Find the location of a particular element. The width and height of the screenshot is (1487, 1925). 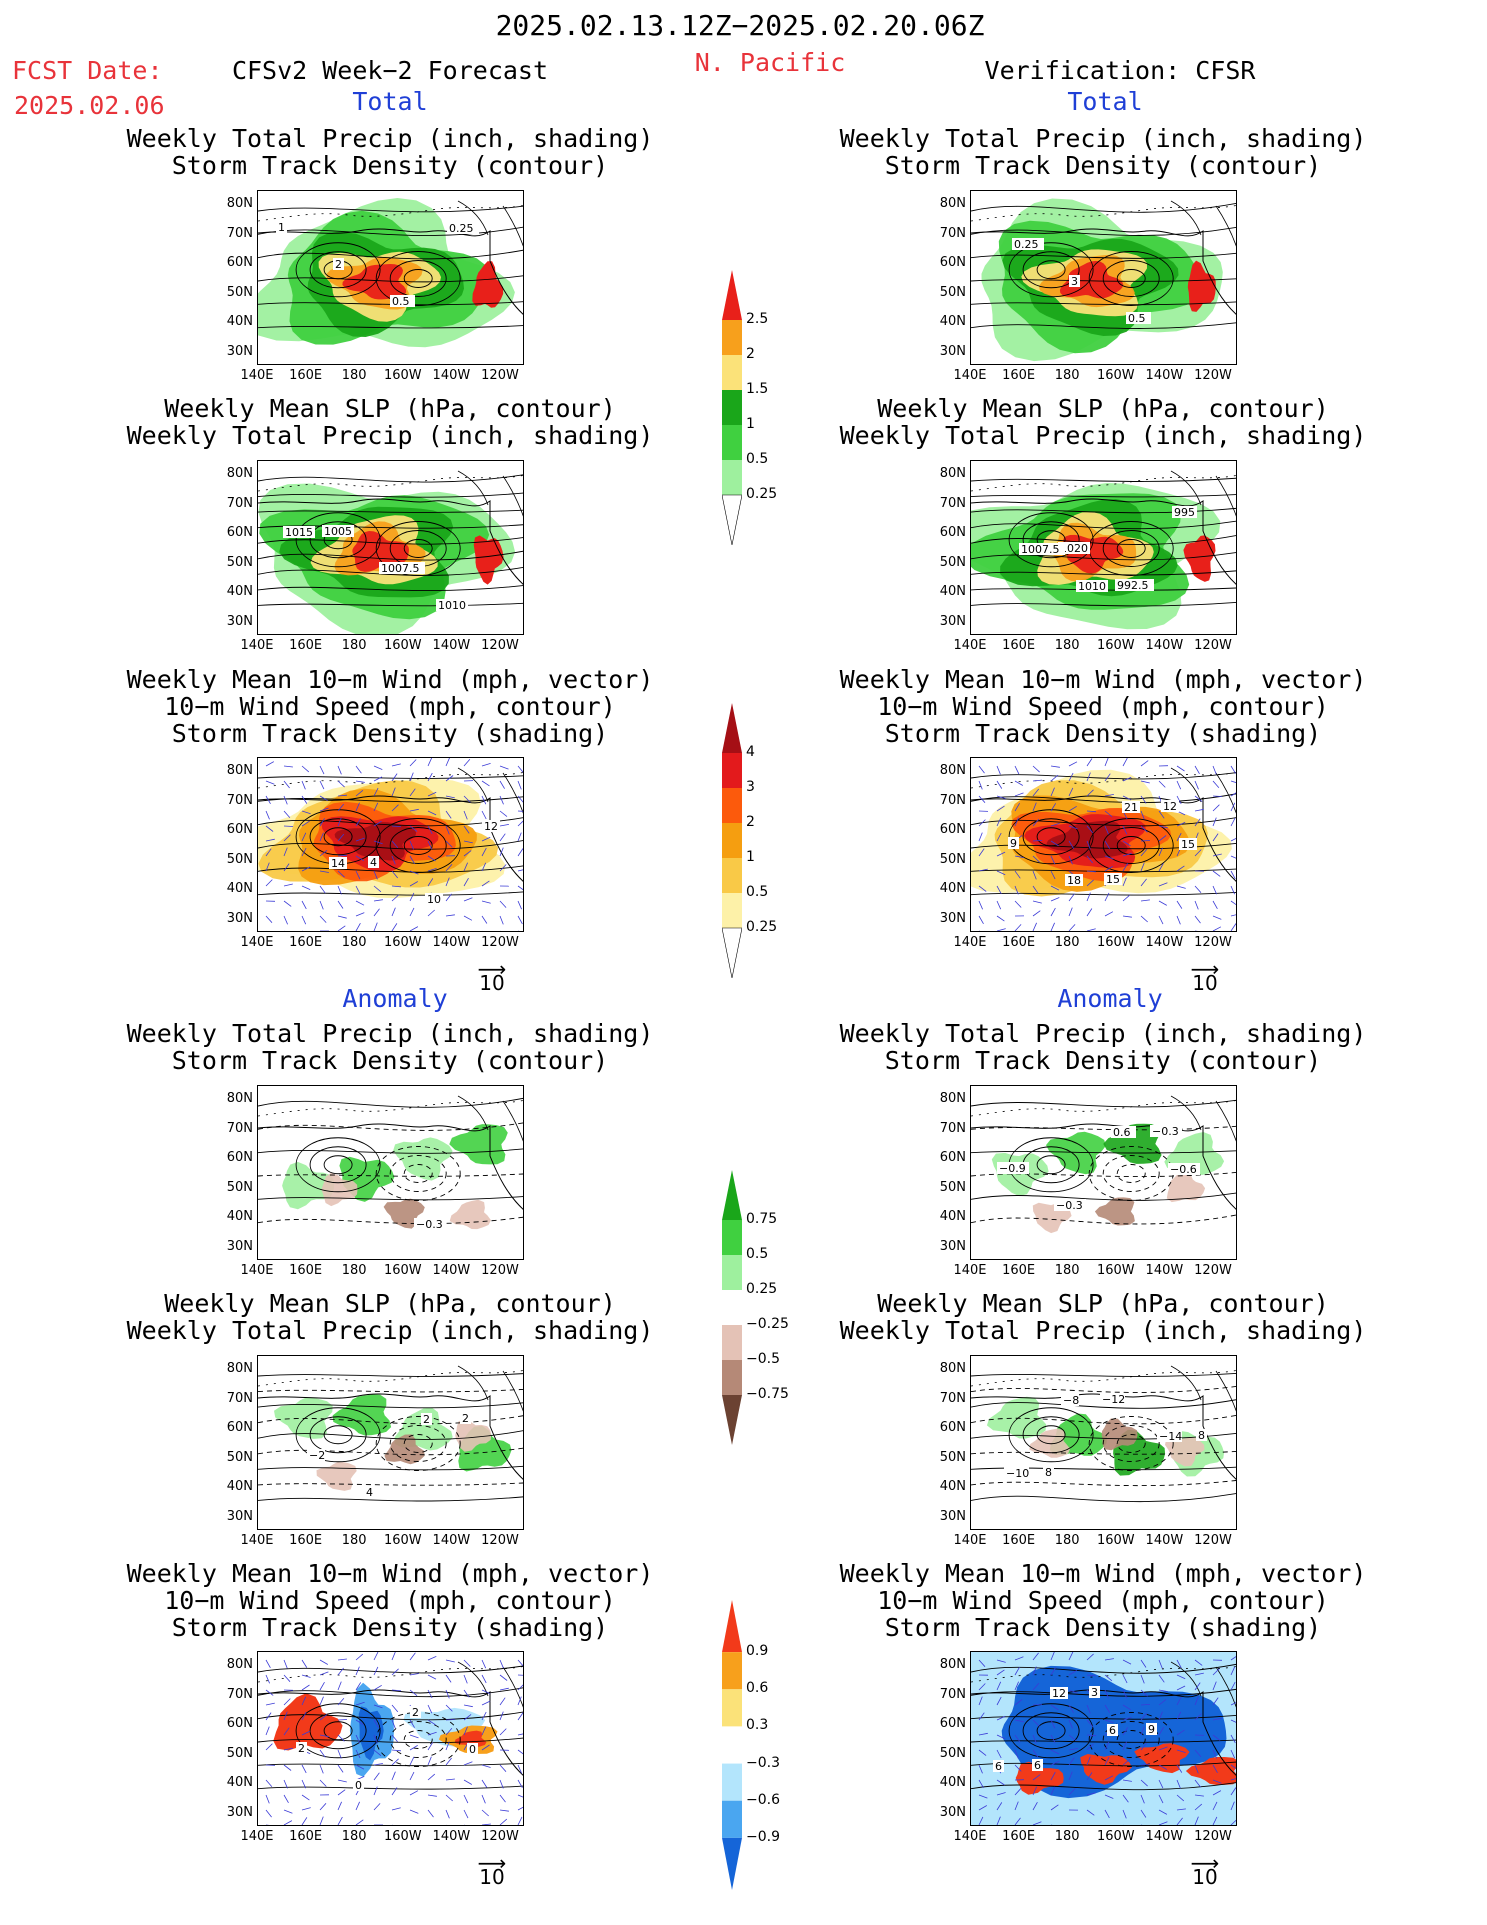

panel-title-line: Storm Track Density (contour) is located at coordinates (1103, 1060).